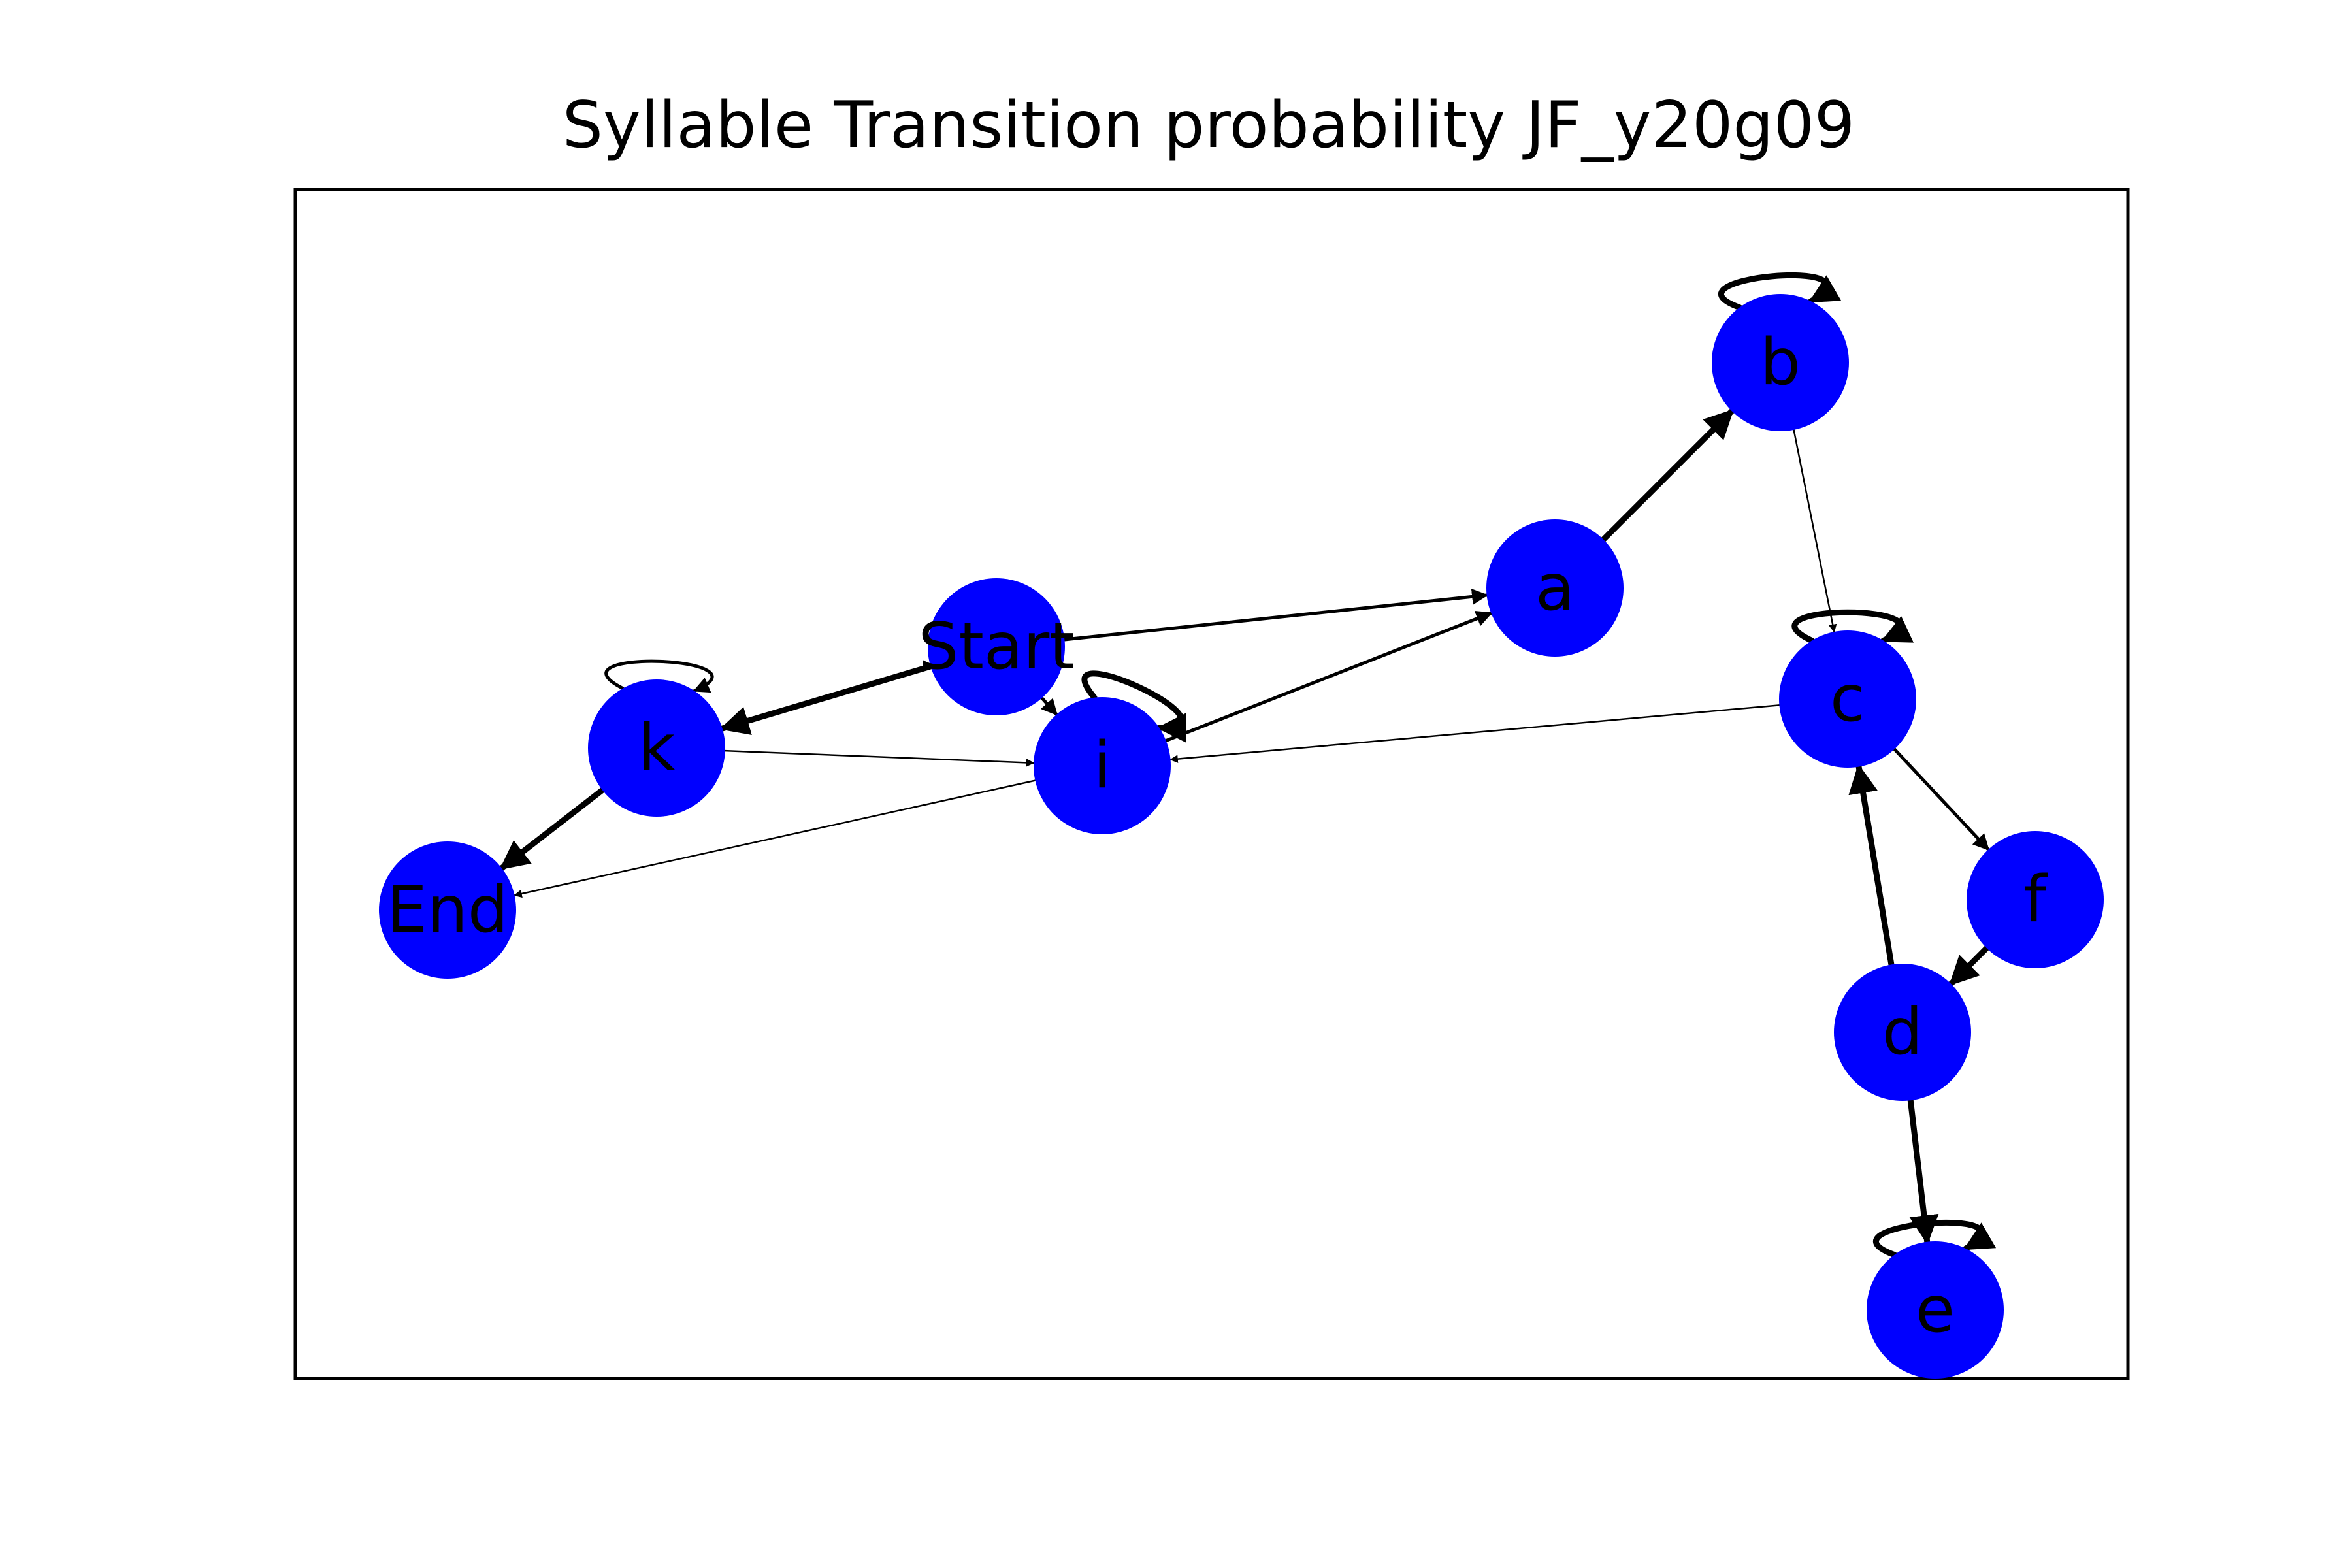  What do you see at coordinates (1328, 676) in the screenshot?
I see `edge-i-to-a` at bounding box center [1328, 676].